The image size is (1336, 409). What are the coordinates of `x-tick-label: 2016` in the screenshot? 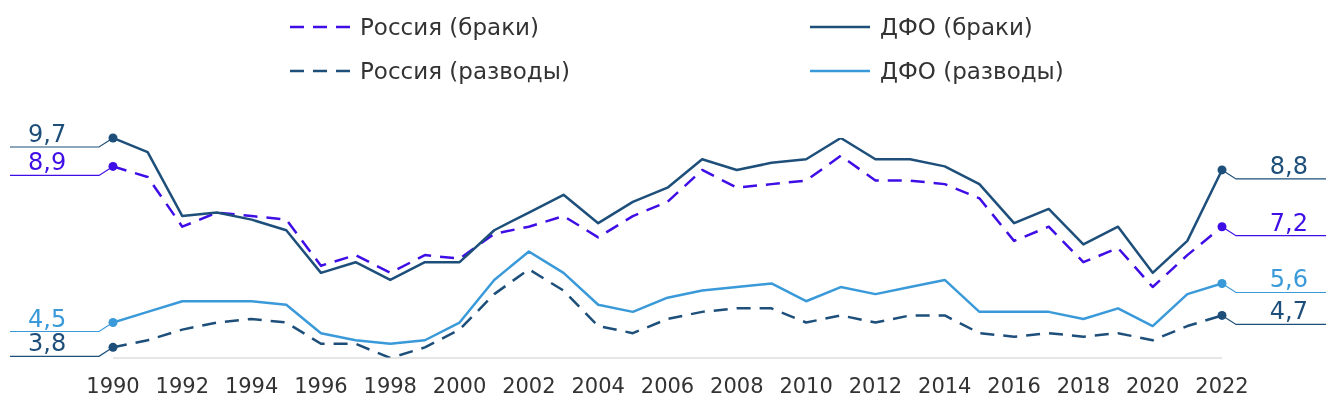 It's located at (1014, 385).